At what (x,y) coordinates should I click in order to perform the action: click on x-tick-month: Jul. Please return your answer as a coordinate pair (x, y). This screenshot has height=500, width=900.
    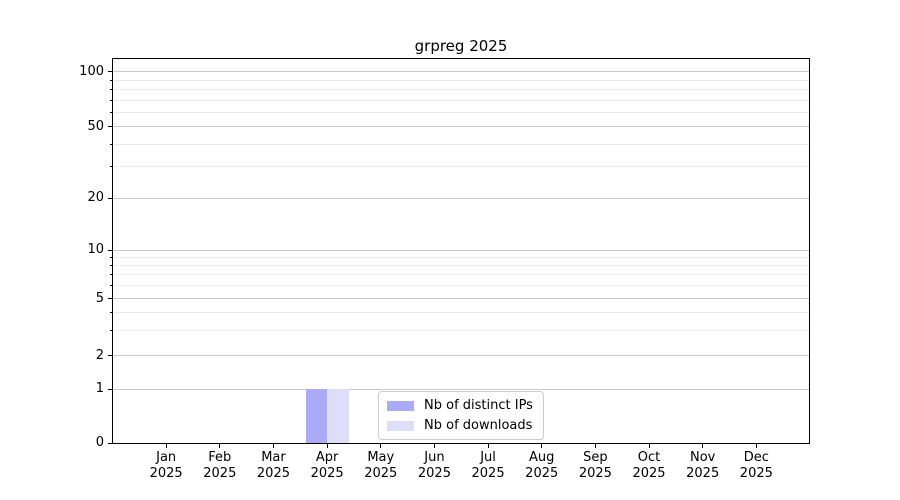
    Looking at the image, I should click on (488, 457).